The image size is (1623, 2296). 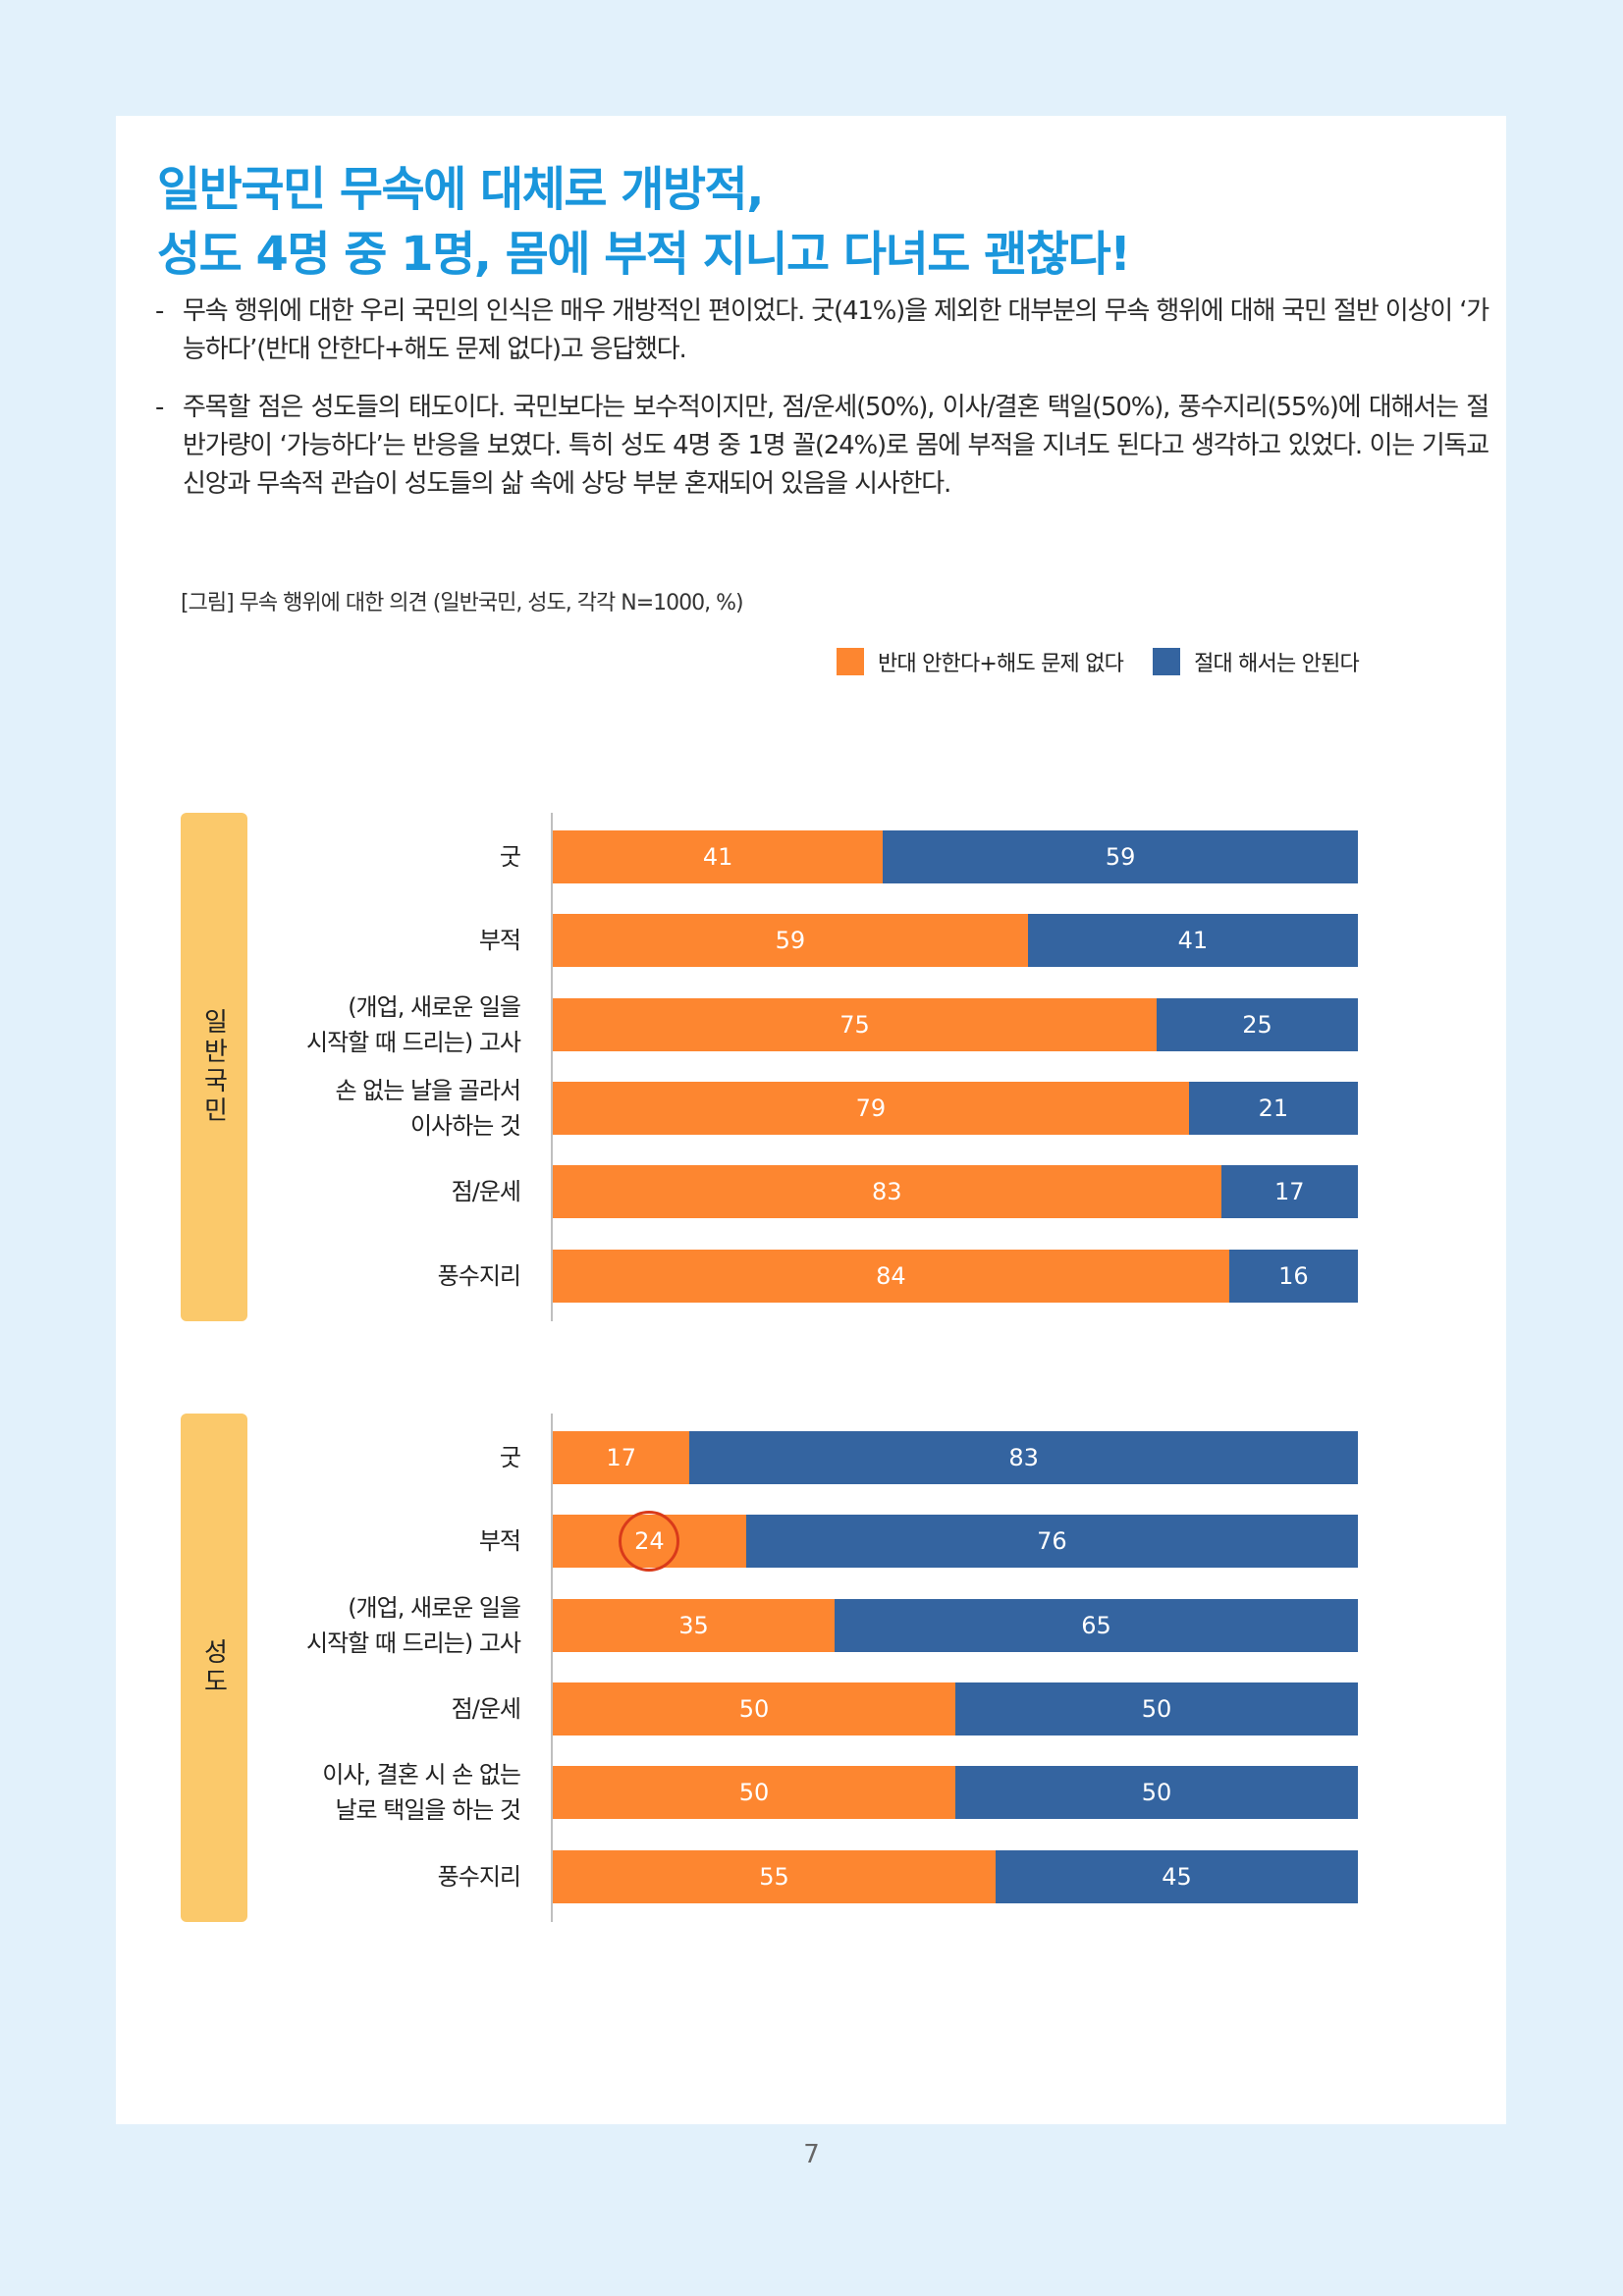 I want to click on bar-segment-forbidden: 59, so click(x=1120, y=857).